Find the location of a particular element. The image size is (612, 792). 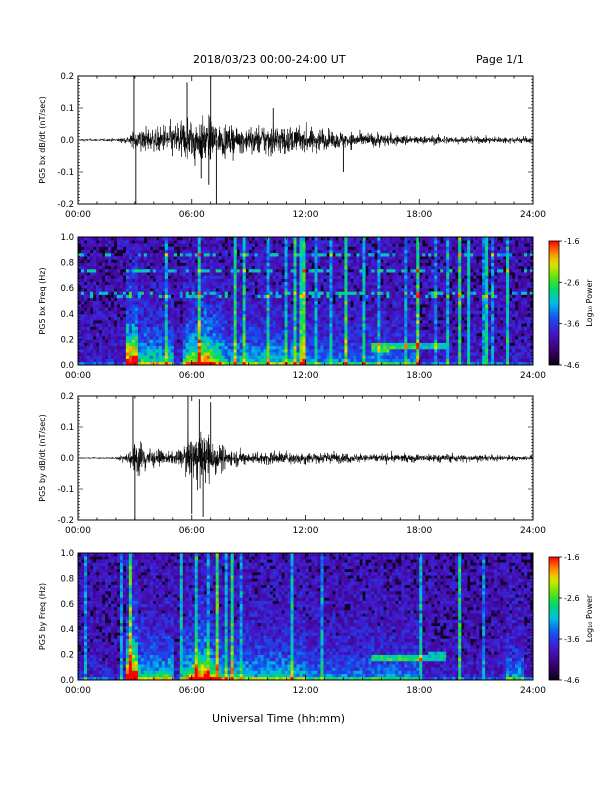

series-1-waveform is located at coordinates (305, 140).